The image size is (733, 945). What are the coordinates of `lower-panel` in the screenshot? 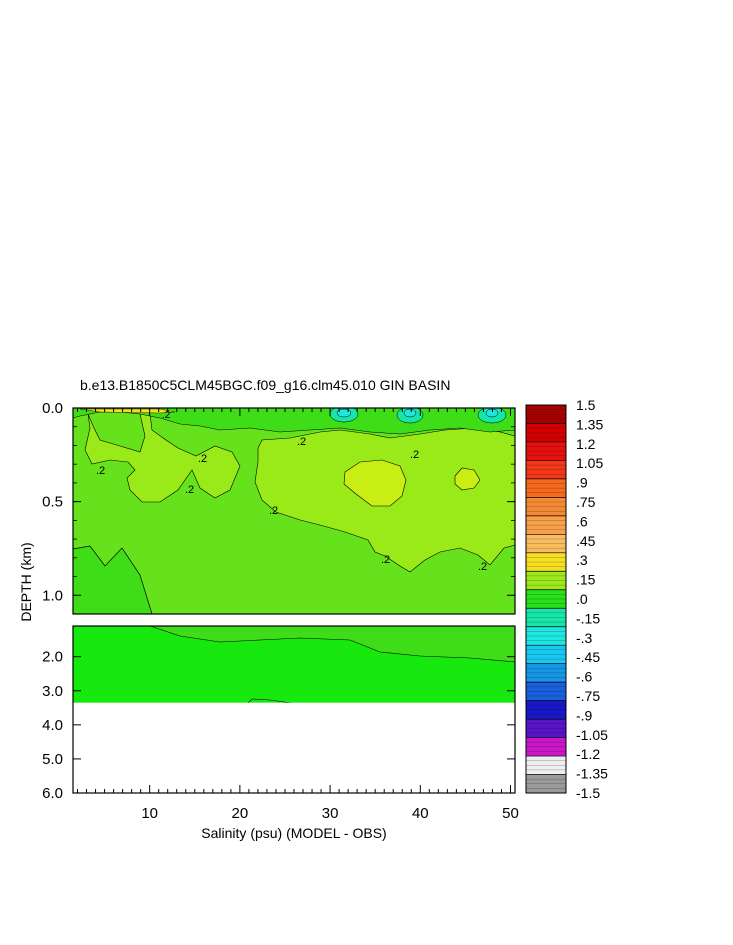 It's located at (294, 664).